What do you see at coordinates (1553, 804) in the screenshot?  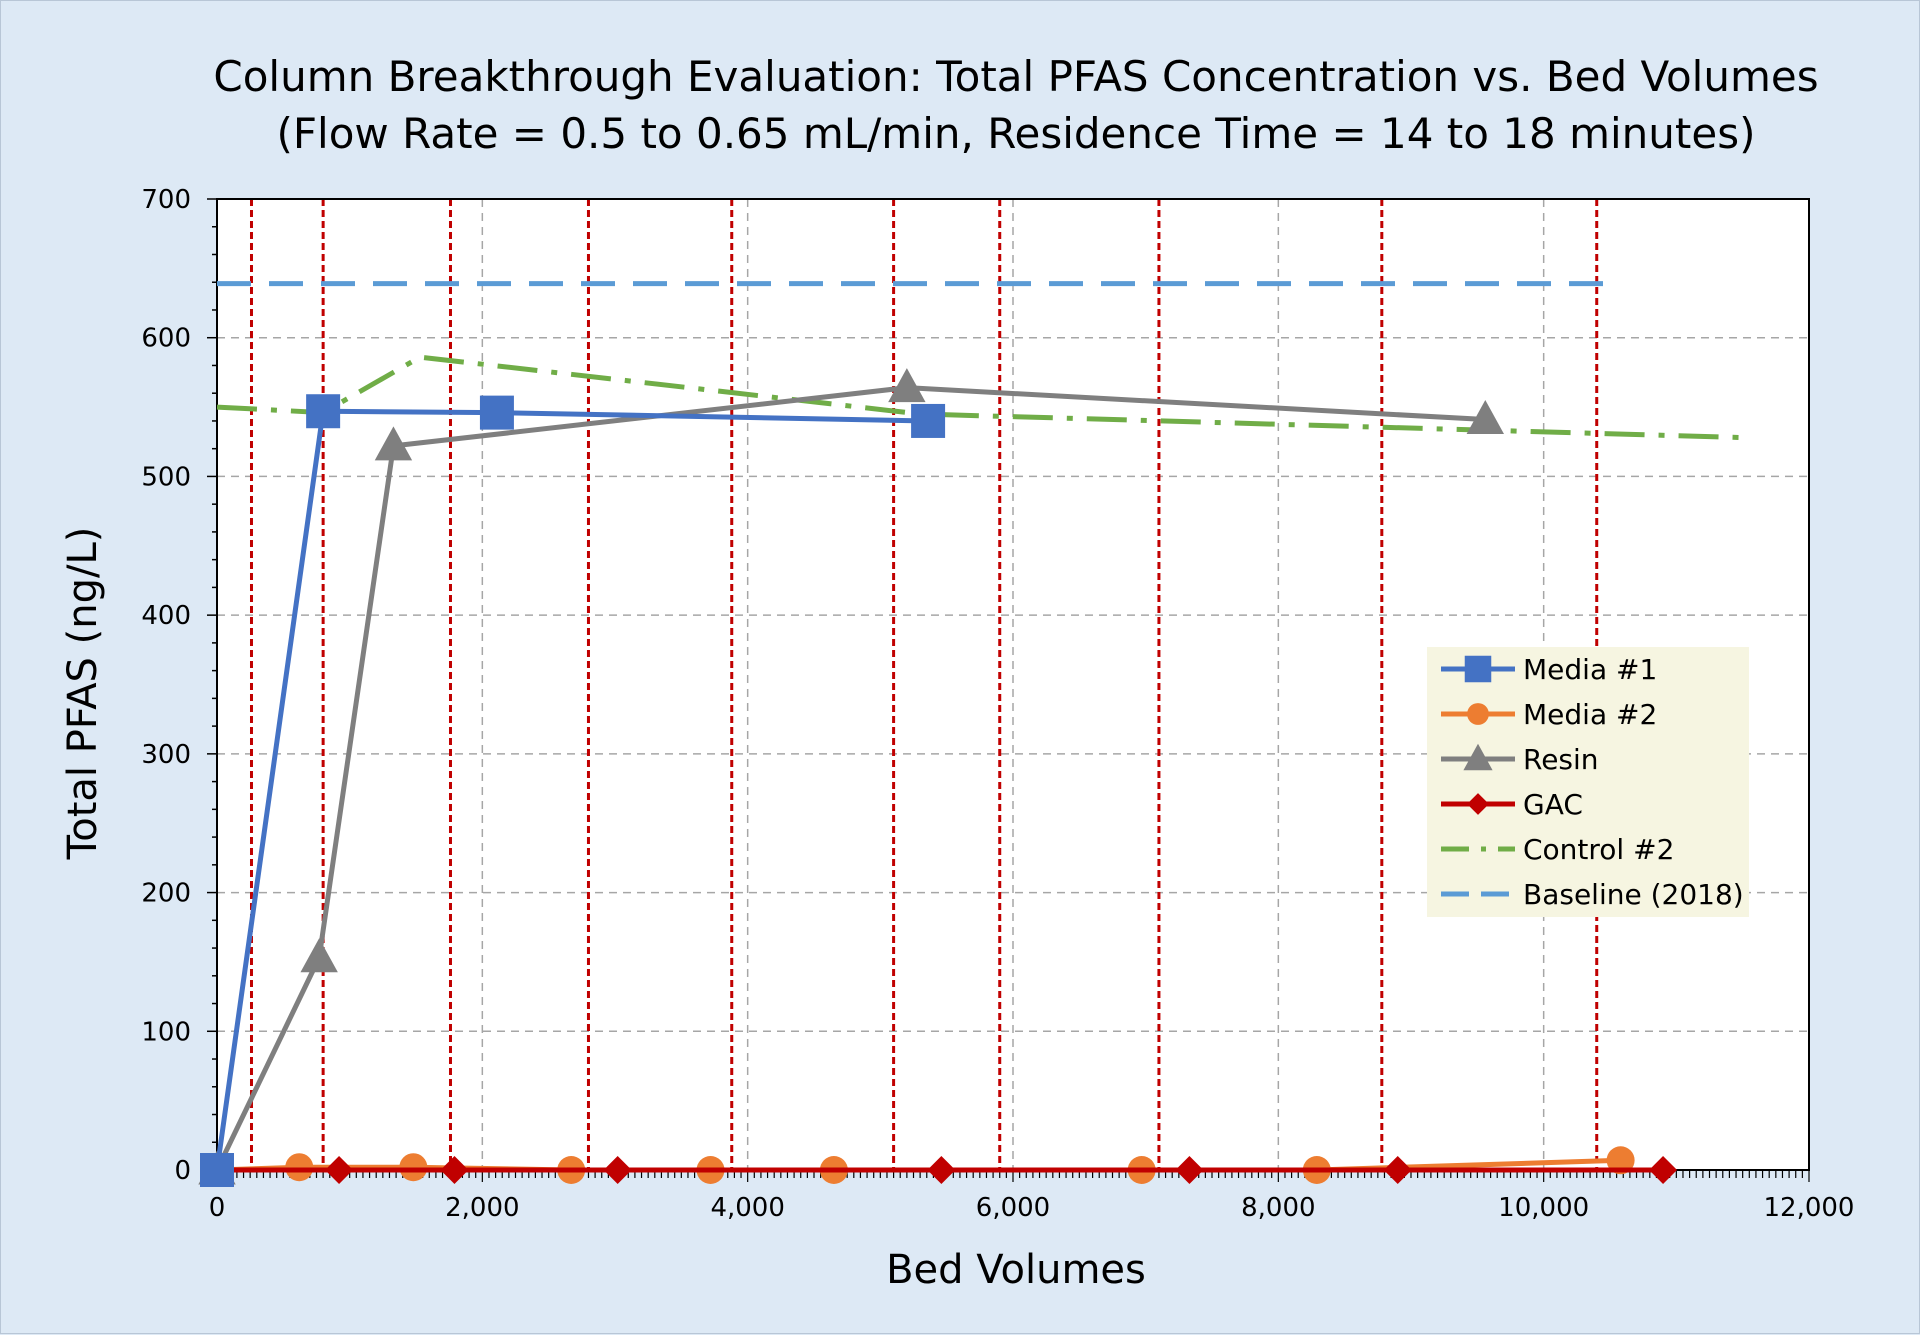 I see `legend-label: GAC` at bounding box center [1553, 804].